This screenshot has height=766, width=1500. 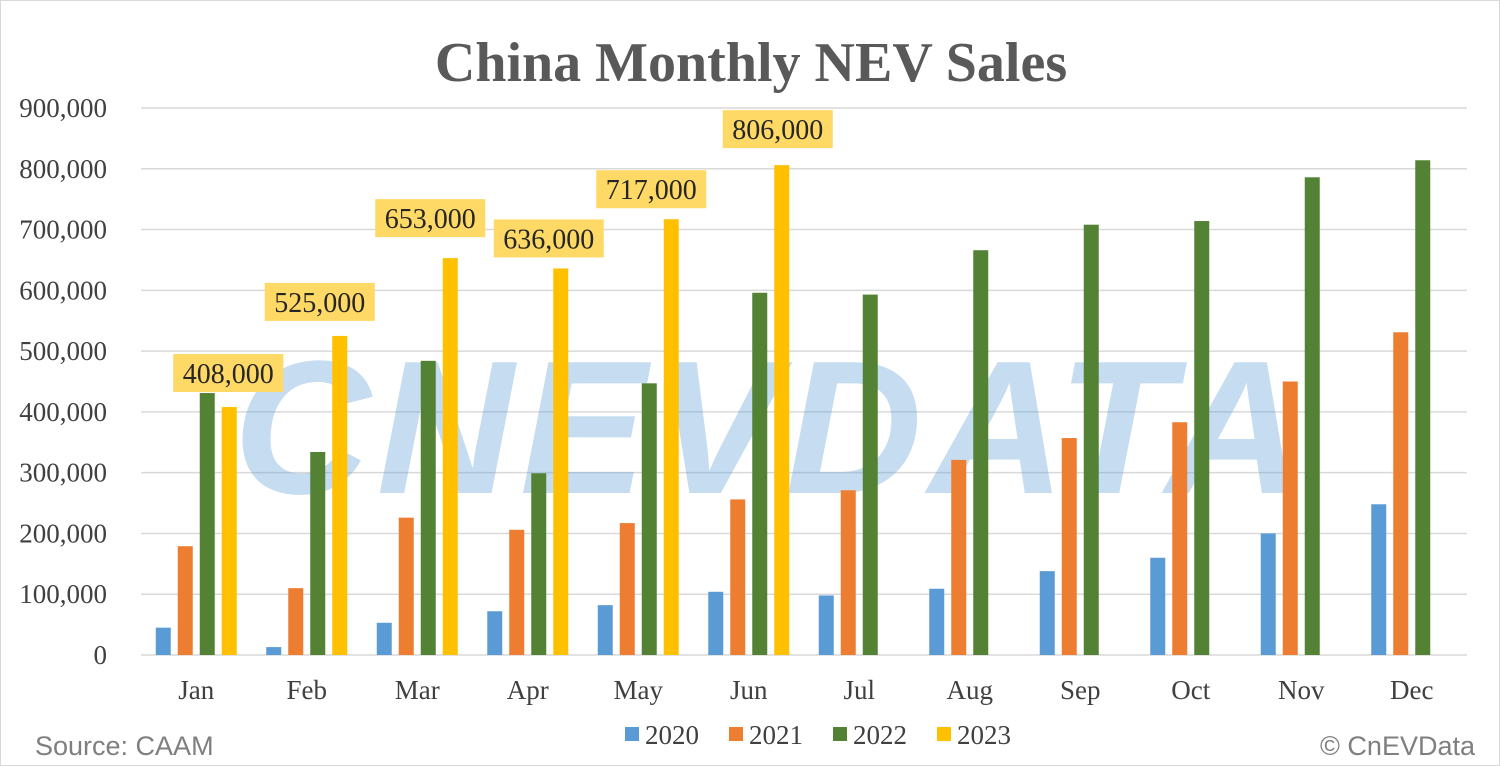 I want to click on legend-item-2023: 2023, so click(x=974, y=735).